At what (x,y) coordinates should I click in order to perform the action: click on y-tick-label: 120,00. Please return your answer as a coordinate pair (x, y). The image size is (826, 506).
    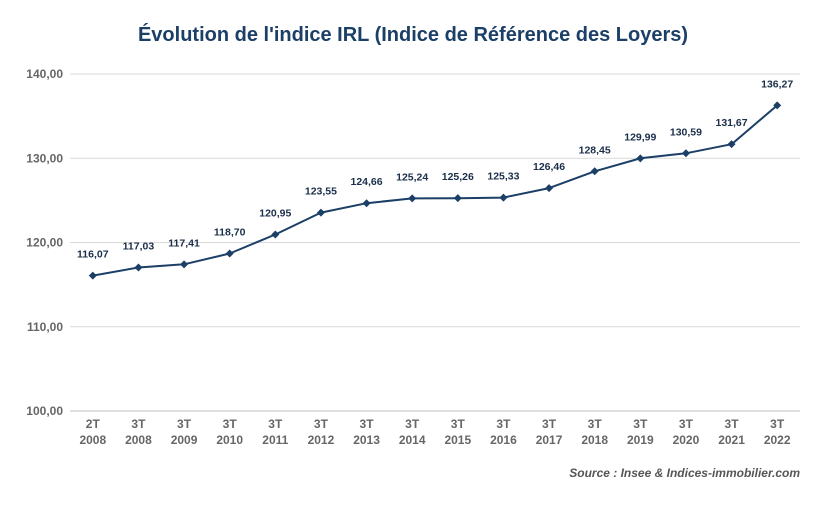
    Looking at the image, I should click on (44, 243).